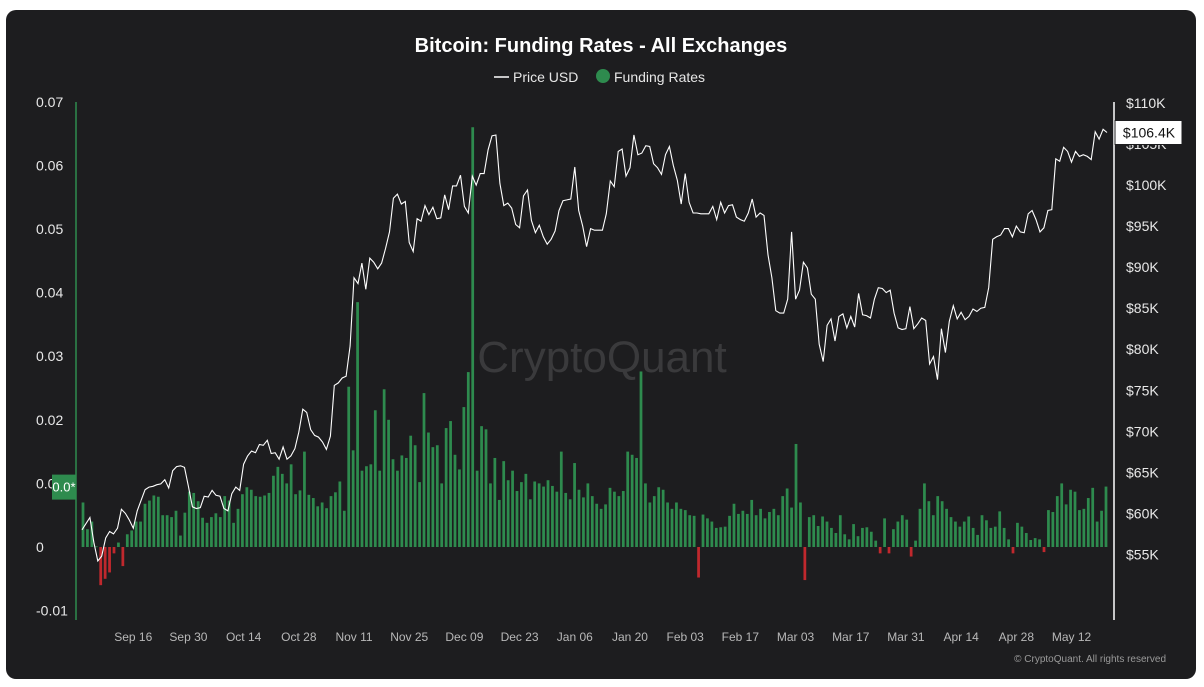 This screenshot has height=687, width=1204. Describe the element at coordinates (1090, 659) in the screenshot. I see `copyright: © CryptoQuant. All rights reserved` at that location.